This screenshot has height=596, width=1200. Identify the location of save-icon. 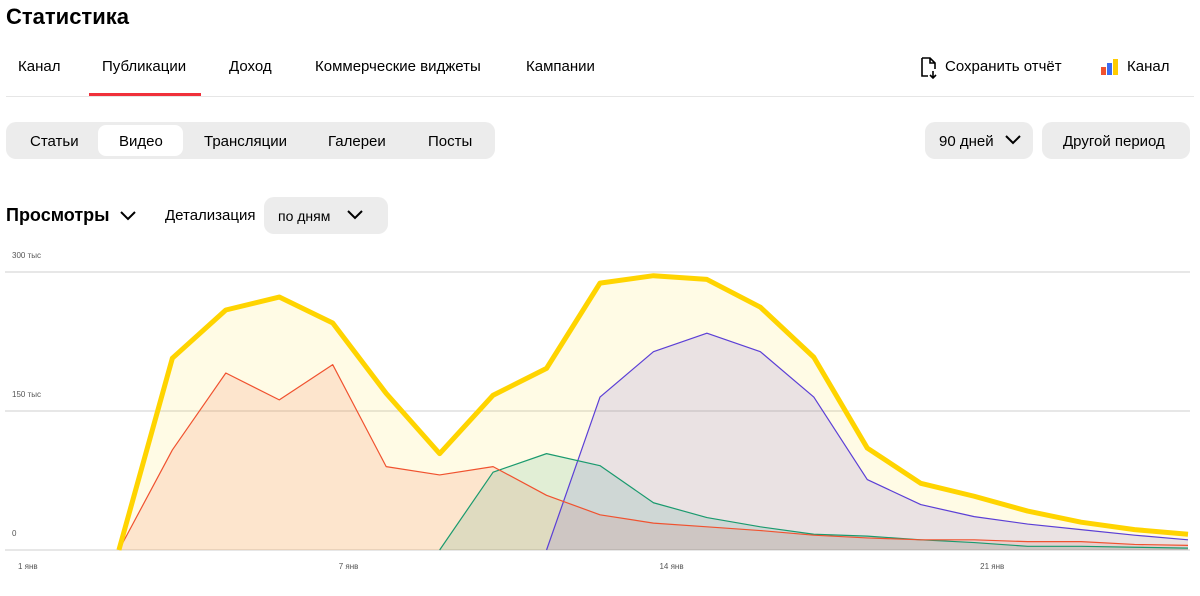
(929, 68).